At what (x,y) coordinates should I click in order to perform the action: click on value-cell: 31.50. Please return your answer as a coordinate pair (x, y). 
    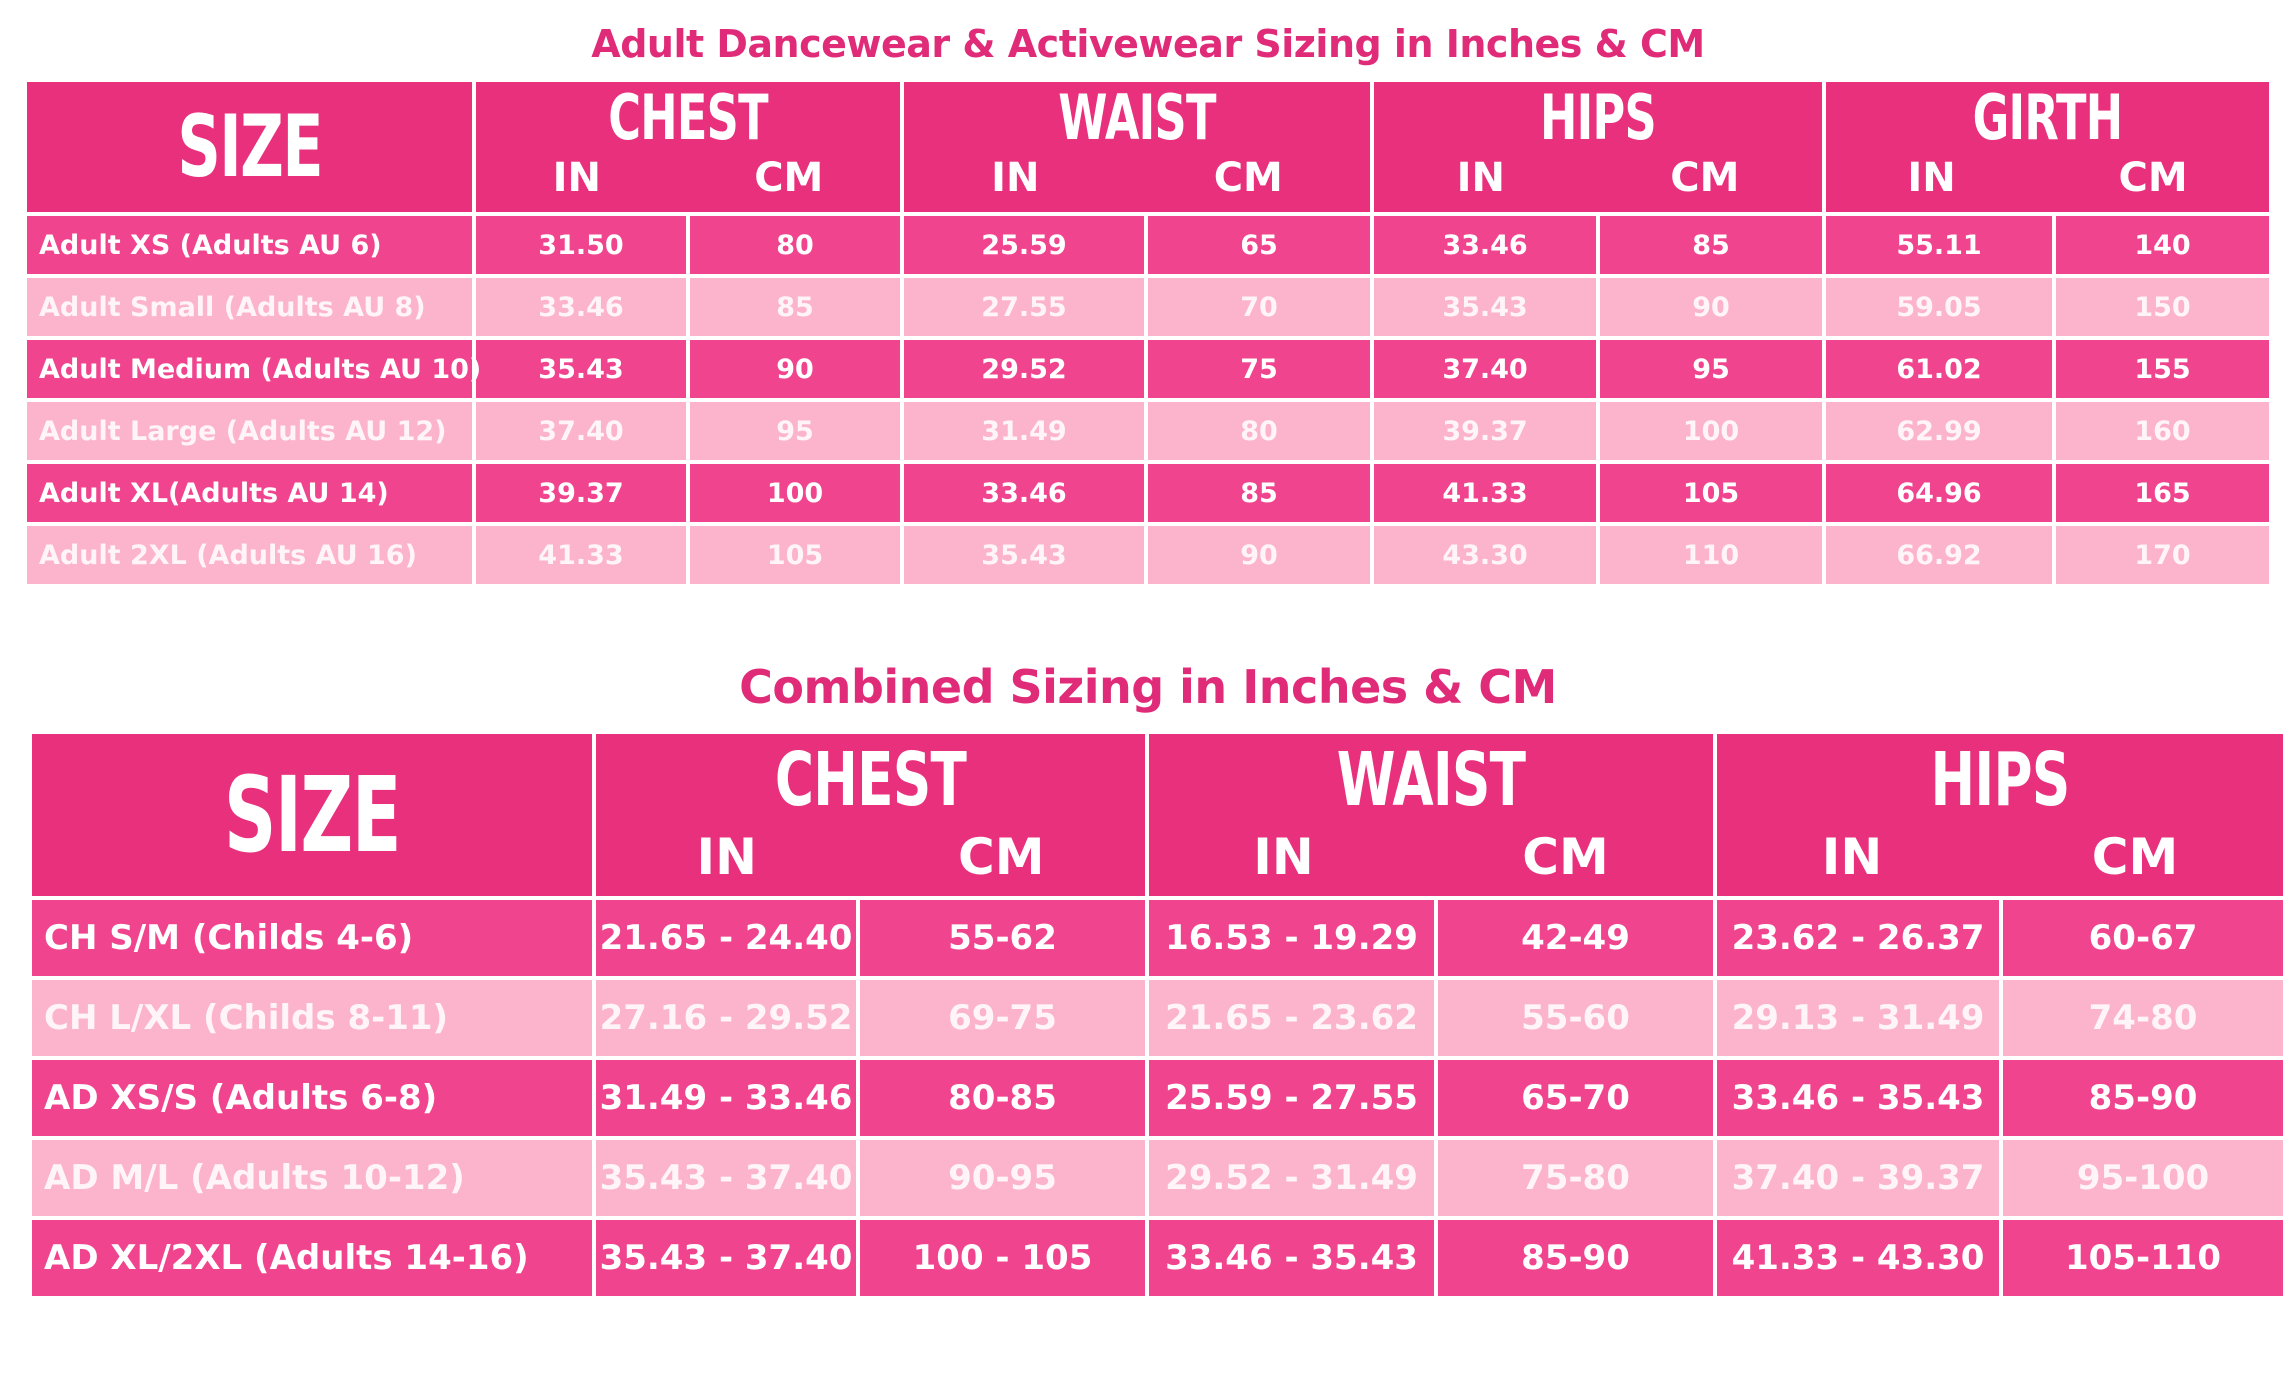
    Looking at the image, I should click on (581, 245).